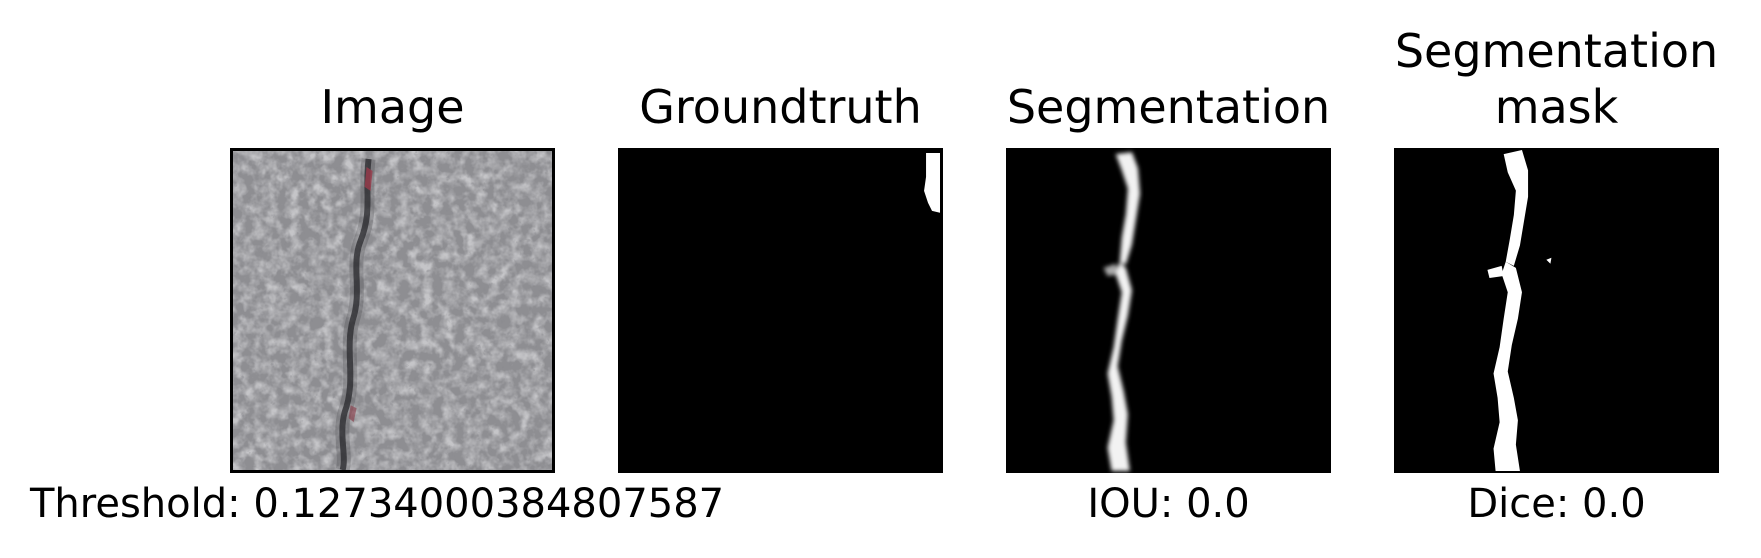 Image resolution: width=1761 pixels, height=558 pixels. I want to click on groundtruth-panel, so click(780, 310).